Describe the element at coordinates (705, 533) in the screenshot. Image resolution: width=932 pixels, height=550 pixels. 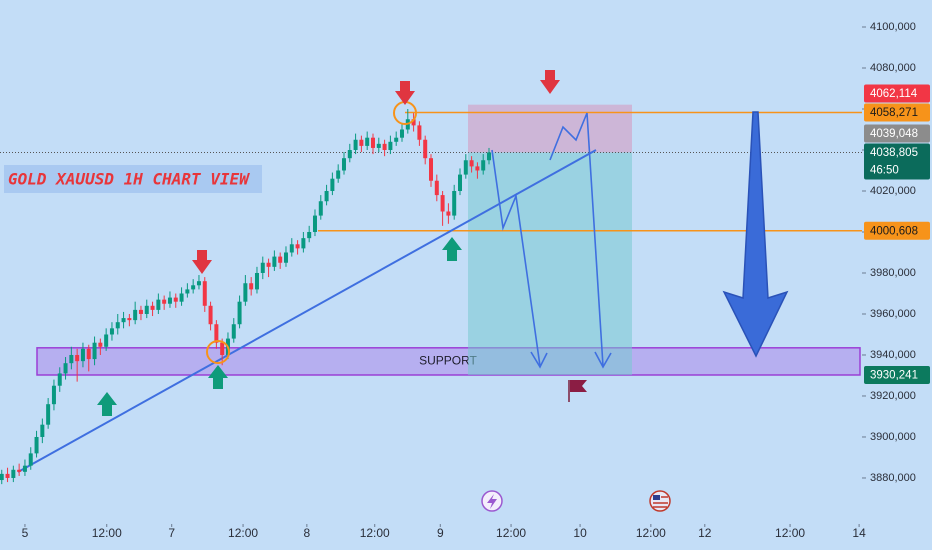
I see `x-tick-label: 12` at that location.